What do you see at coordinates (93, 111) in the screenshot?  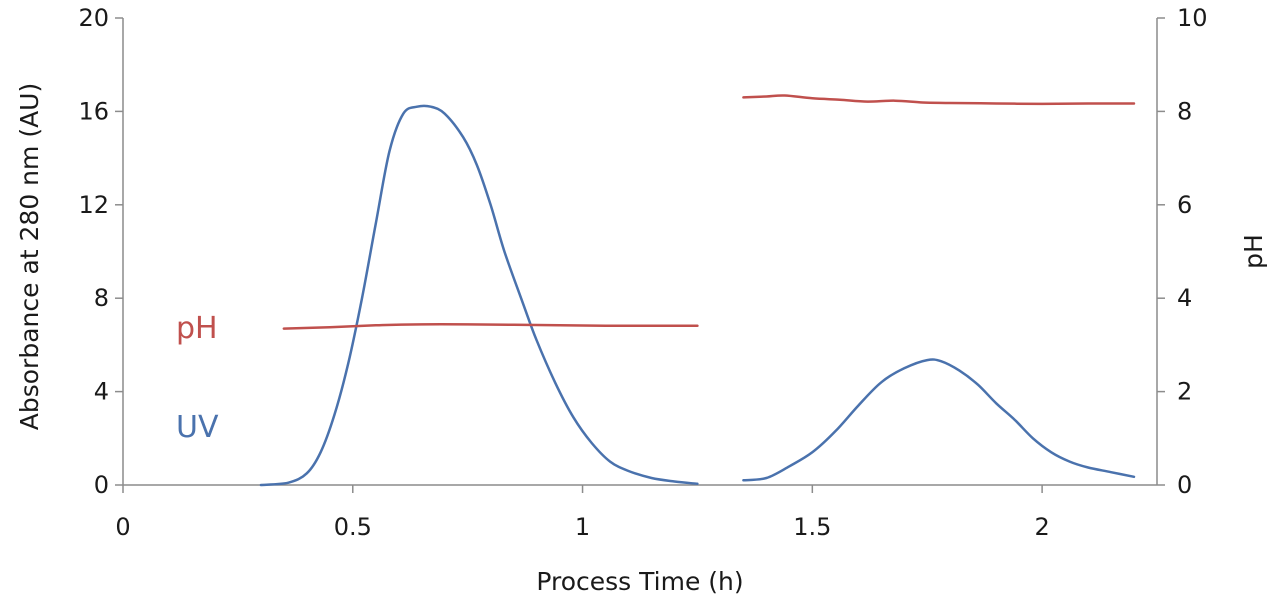 I see `y-left-tick-label: 16` at bounding box center [93, 111].